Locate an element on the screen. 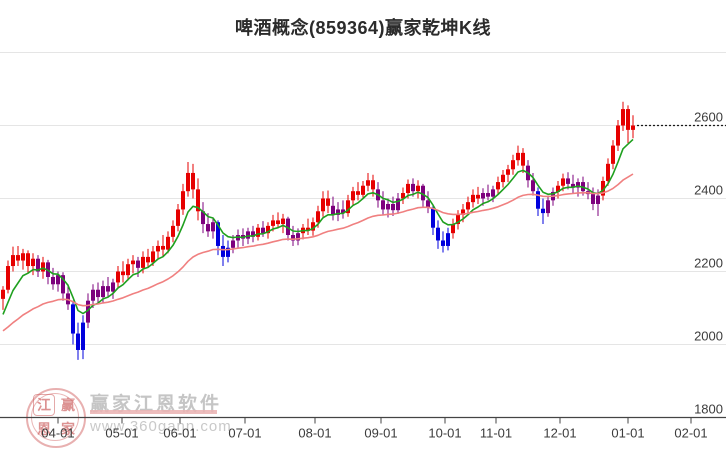 This screenshot has height=450, width=726. y-axis-label: 2200 is located at coordinates (708, 263).